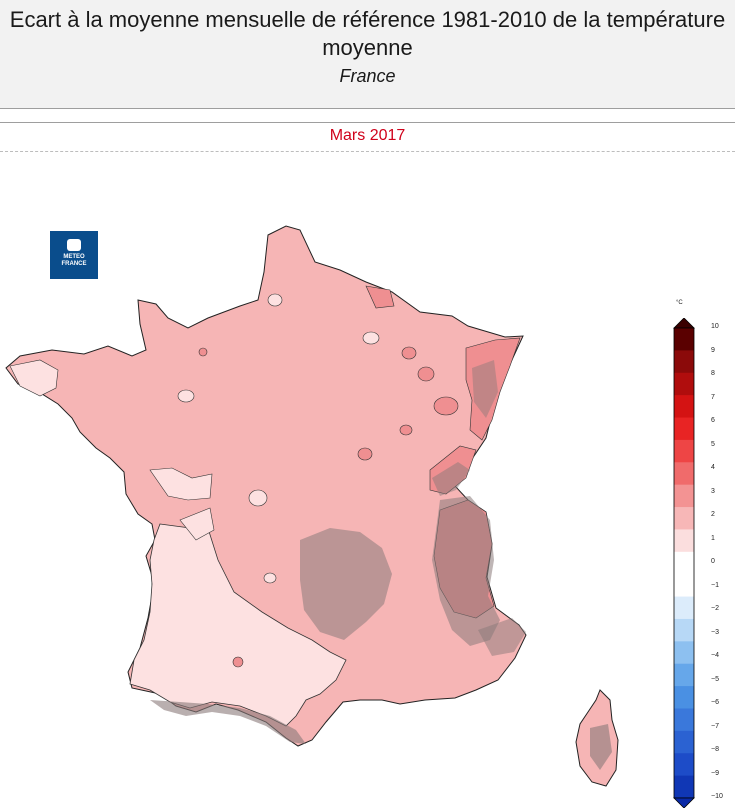  What do you see at coordinates (715, 726) in the screenshot?
I see `legend-tick-label: −7` at bounding box center [715, 726].